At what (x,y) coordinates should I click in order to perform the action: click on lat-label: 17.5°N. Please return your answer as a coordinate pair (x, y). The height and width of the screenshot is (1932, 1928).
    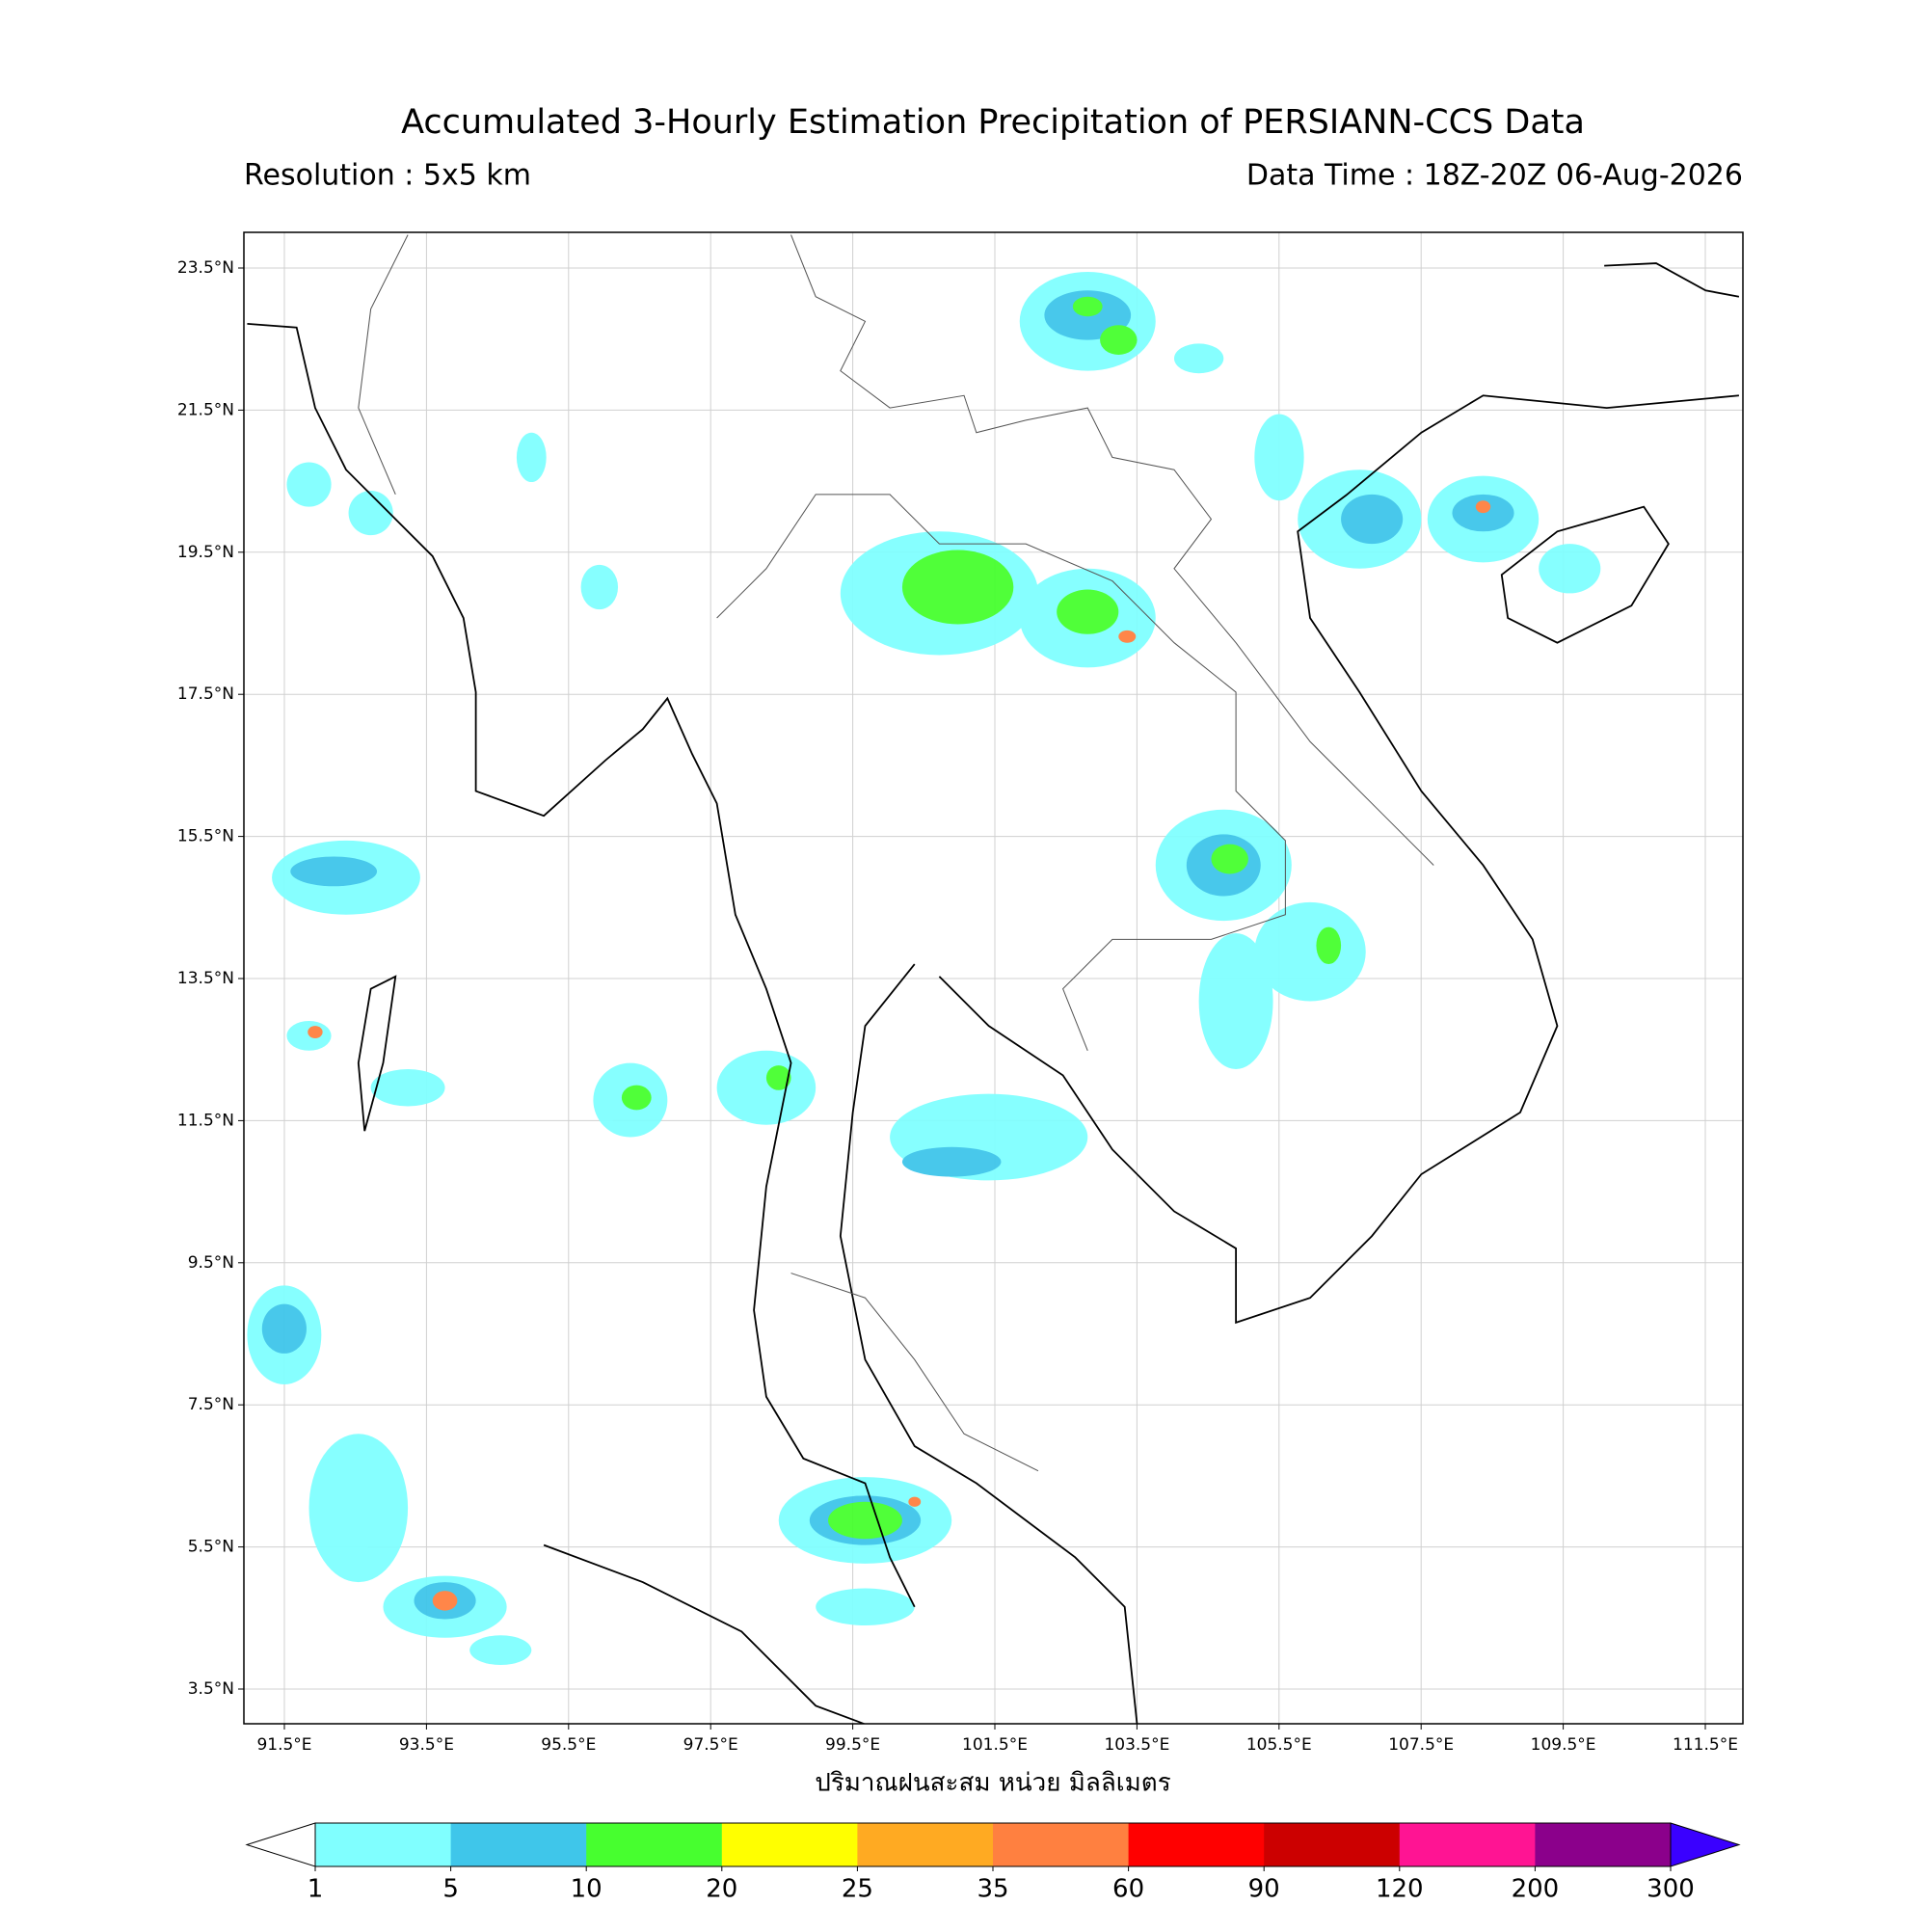
    Looking at the image, I should click on (205, 694).